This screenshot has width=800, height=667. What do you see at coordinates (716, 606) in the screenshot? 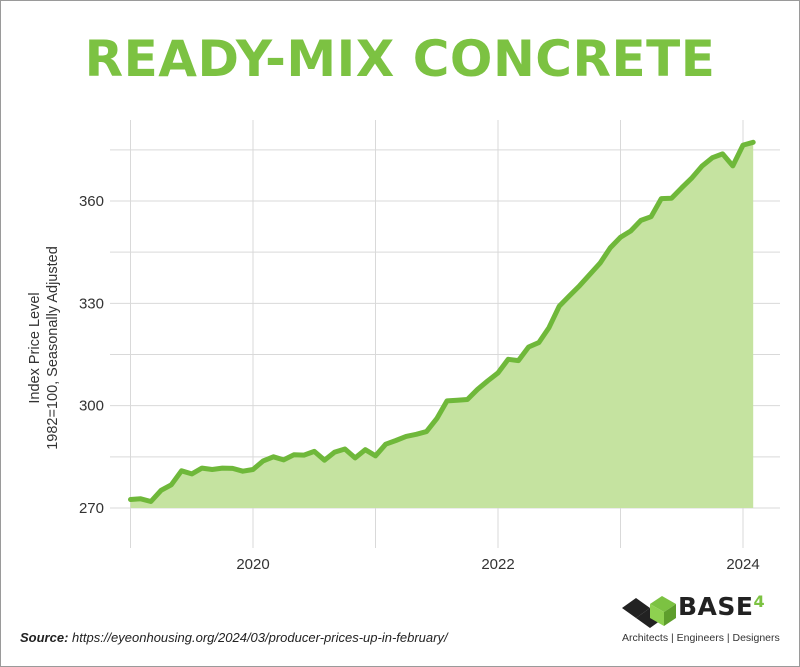
I see `logo-brand: BASE` at bounding box center [716, 606].